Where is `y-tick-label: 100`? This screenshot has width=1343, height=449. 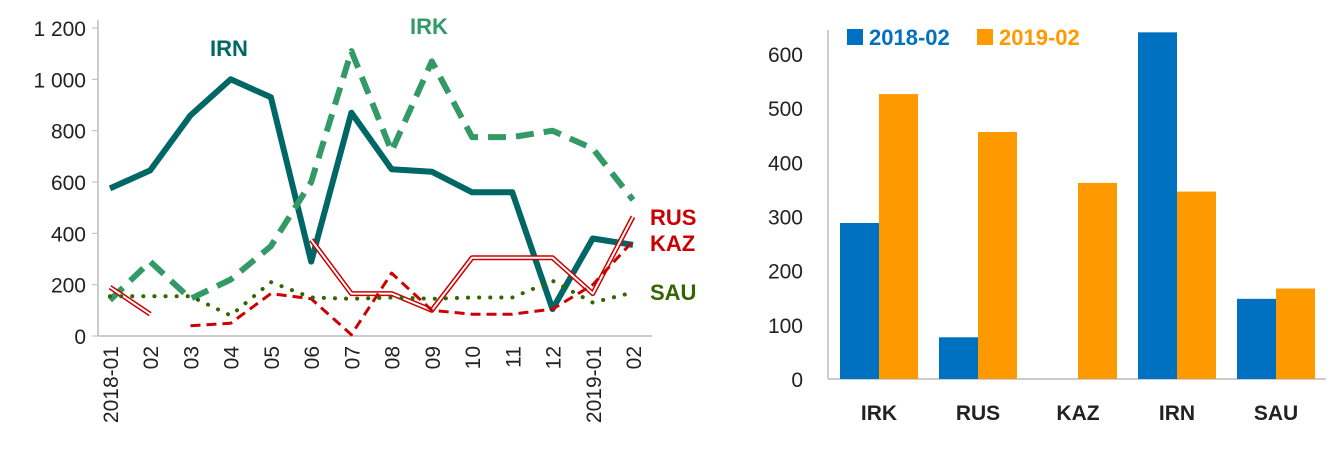
y-tick-label: 100 is located at coordinates (785, 326).